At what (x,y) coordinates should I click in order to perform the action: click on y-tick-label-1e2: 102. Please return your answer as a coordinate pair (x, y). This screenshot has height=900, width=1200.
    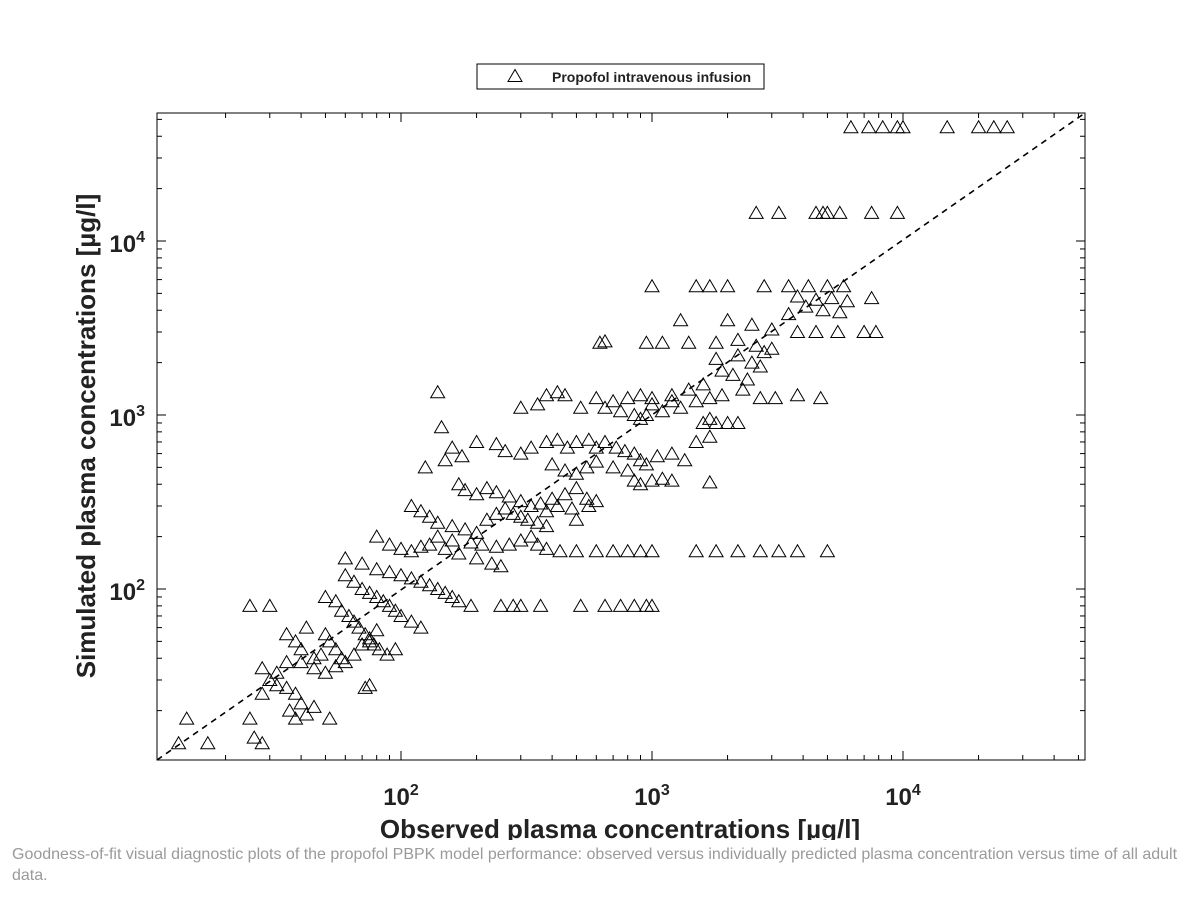
    Looking at the image, I should click on (127, 591).